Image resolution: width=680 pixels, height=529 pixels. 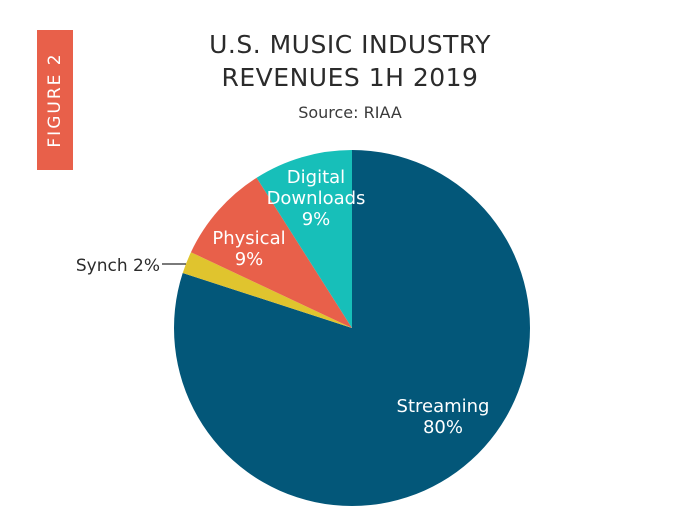 I want to click on pie-slice-physical, so click(x=271, y=252).